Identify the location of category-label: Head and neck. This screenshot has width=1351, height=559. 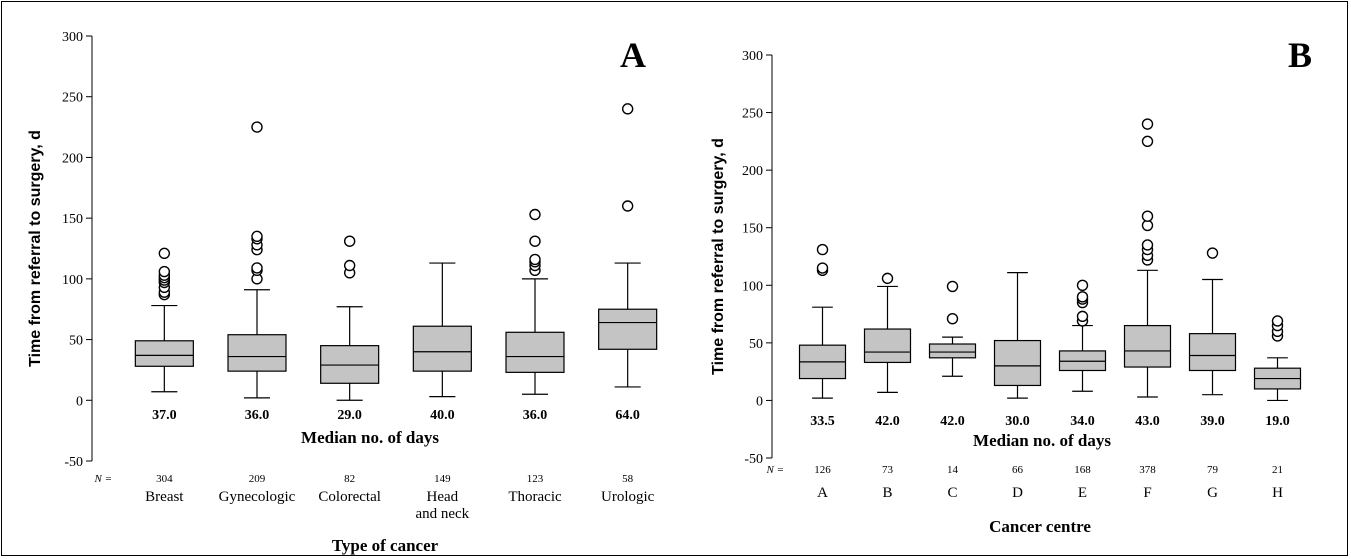
(442, 505).